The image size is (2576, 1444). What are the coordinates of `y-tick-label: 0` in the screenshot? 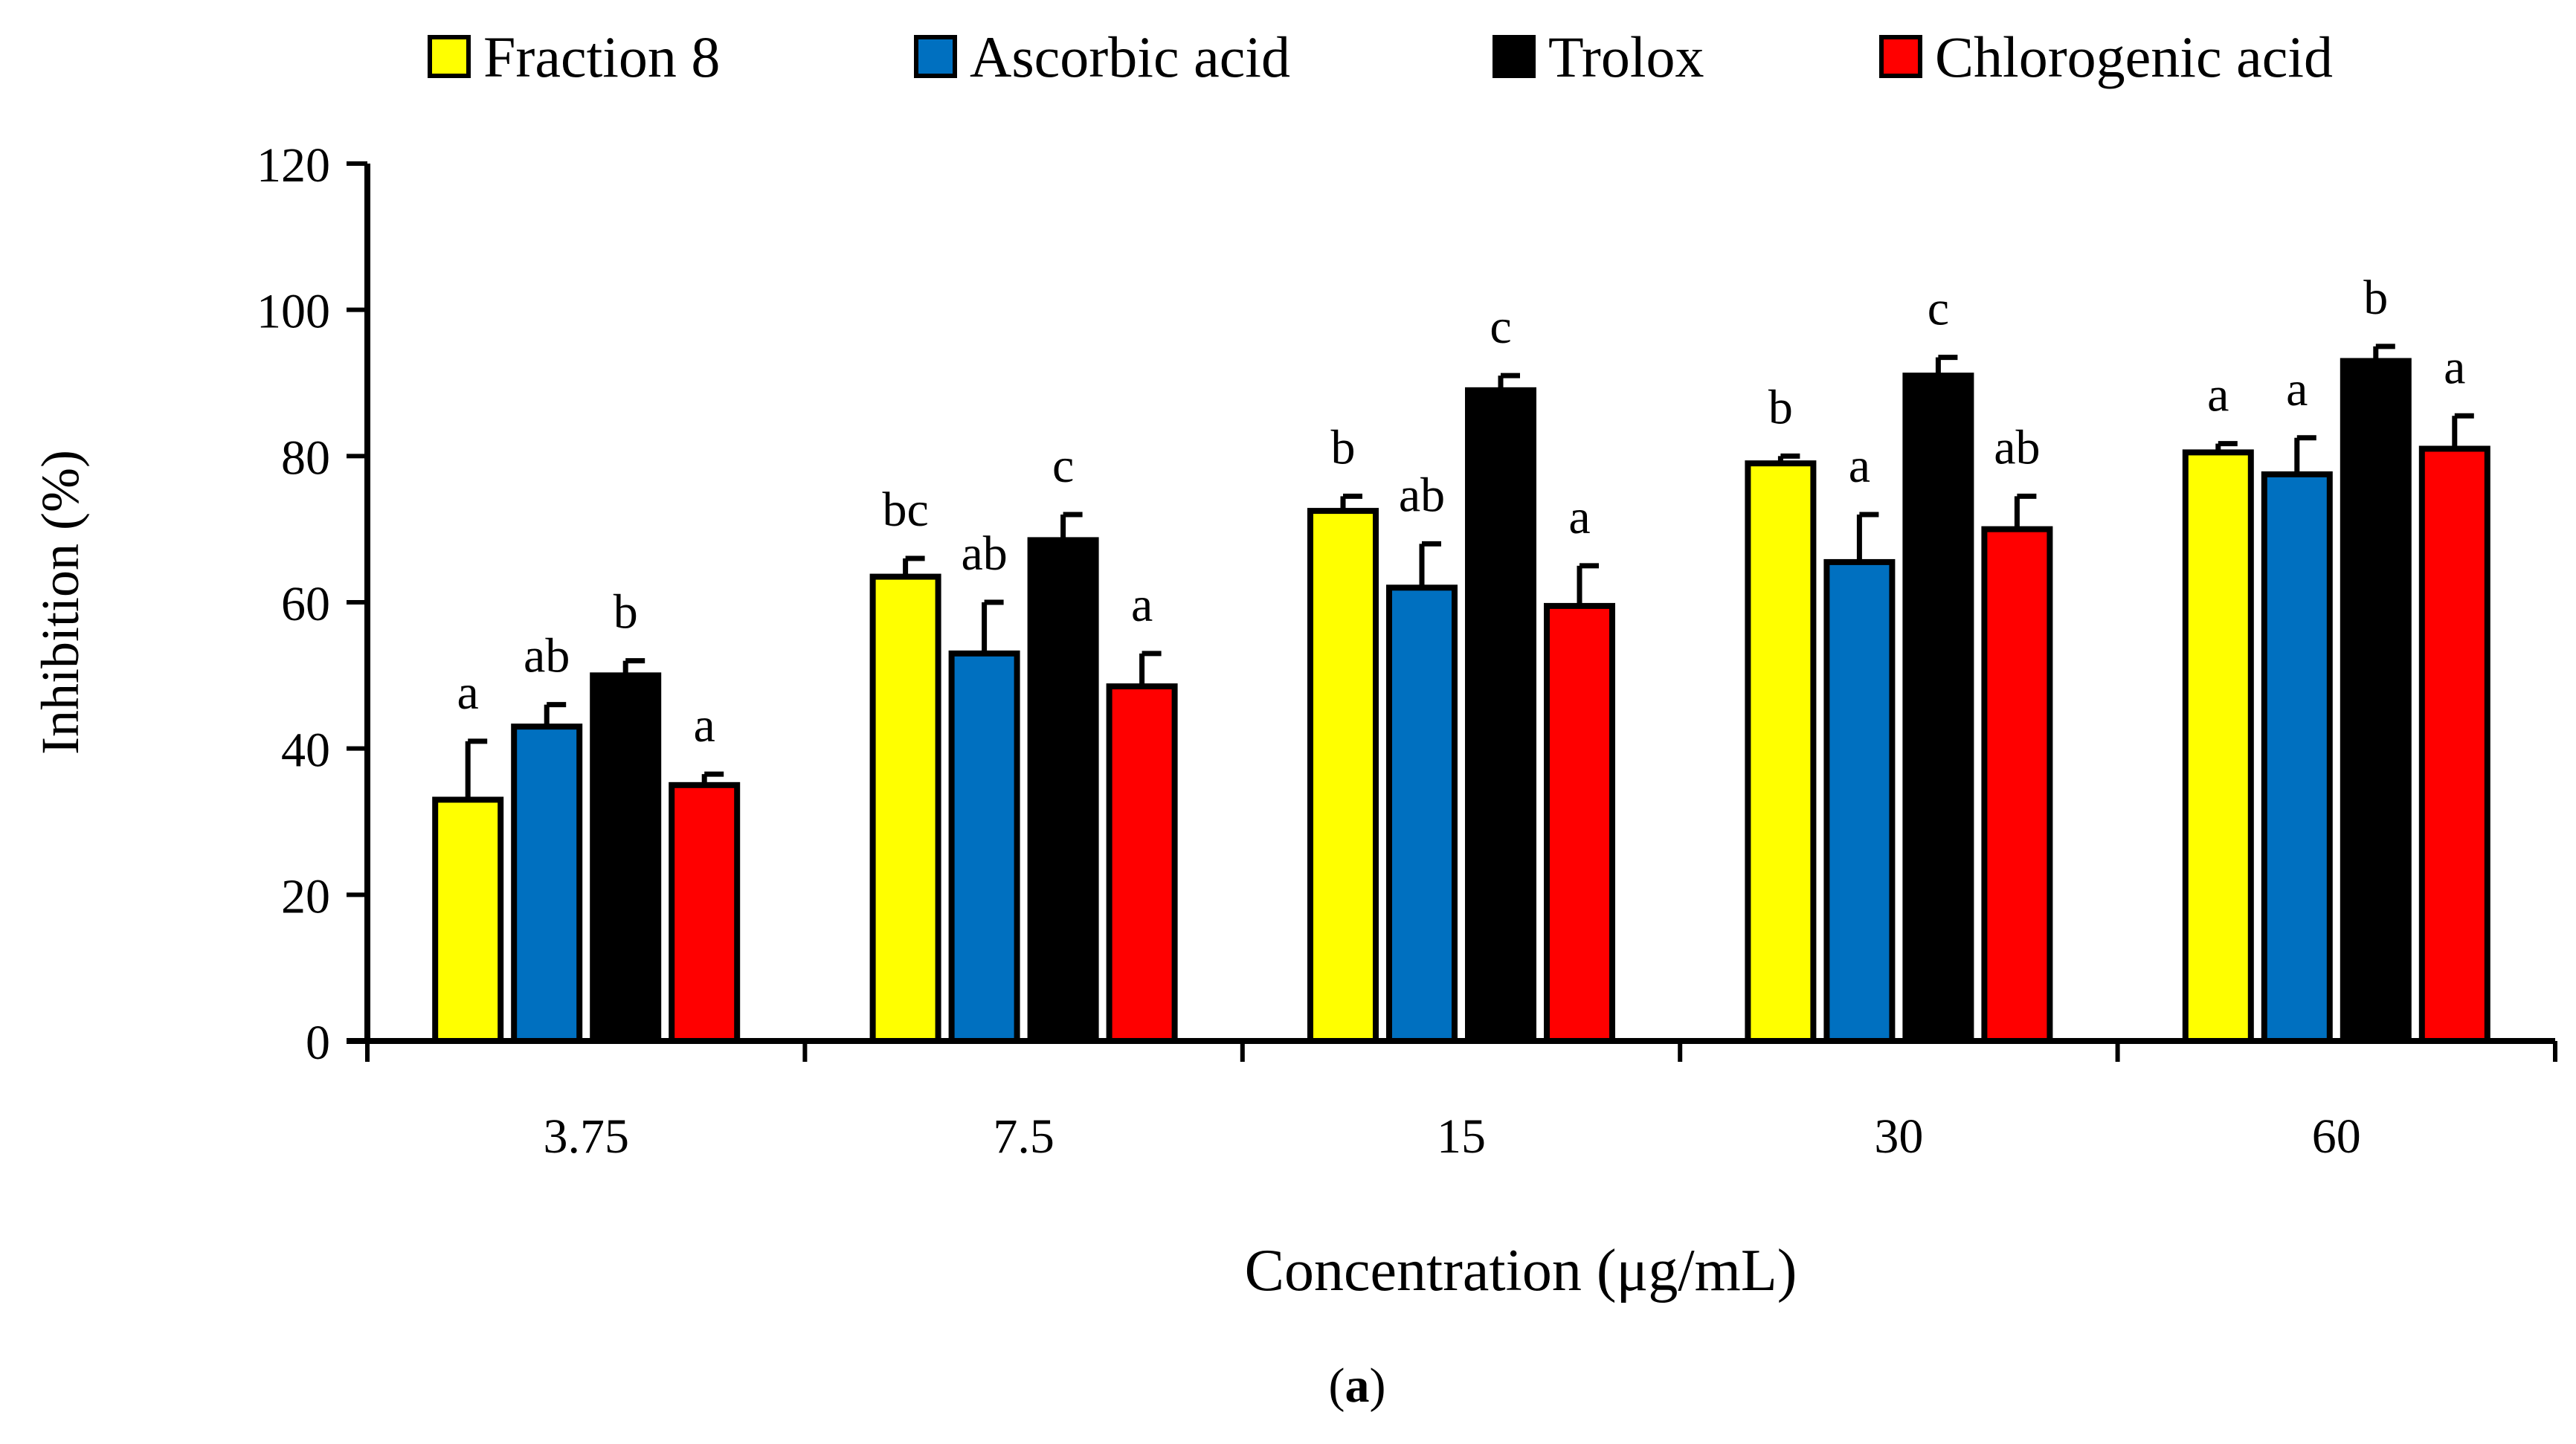 It's located at (318, 1043).